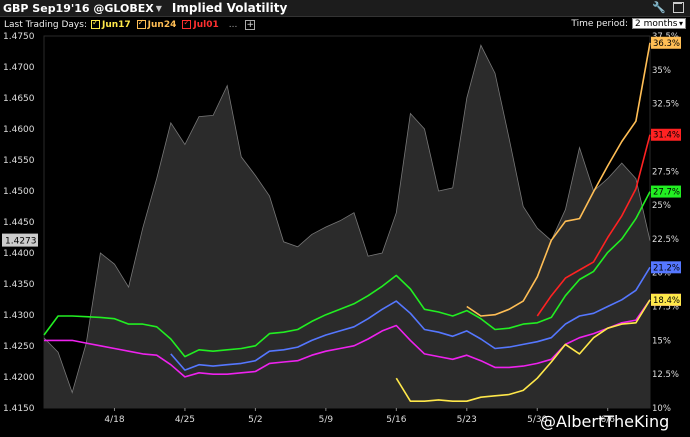 Image resolution: width=690 pixels, height=437 pixels. Describe the element at coordinates (19, 378) in the screenshot. I see `left-axis-tick: 1.4200` at that location.